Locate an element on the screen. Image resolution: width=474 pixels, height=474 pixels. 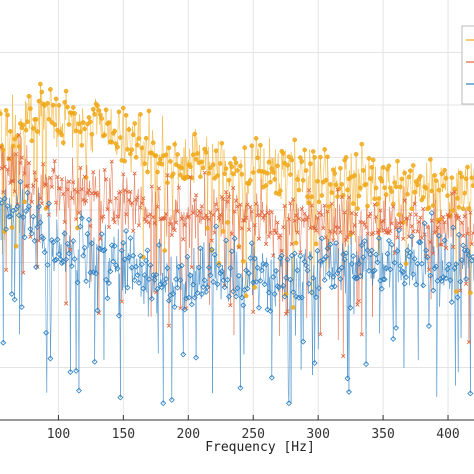
x-tick-label-1: 150 is located at coordinates (123, 434).